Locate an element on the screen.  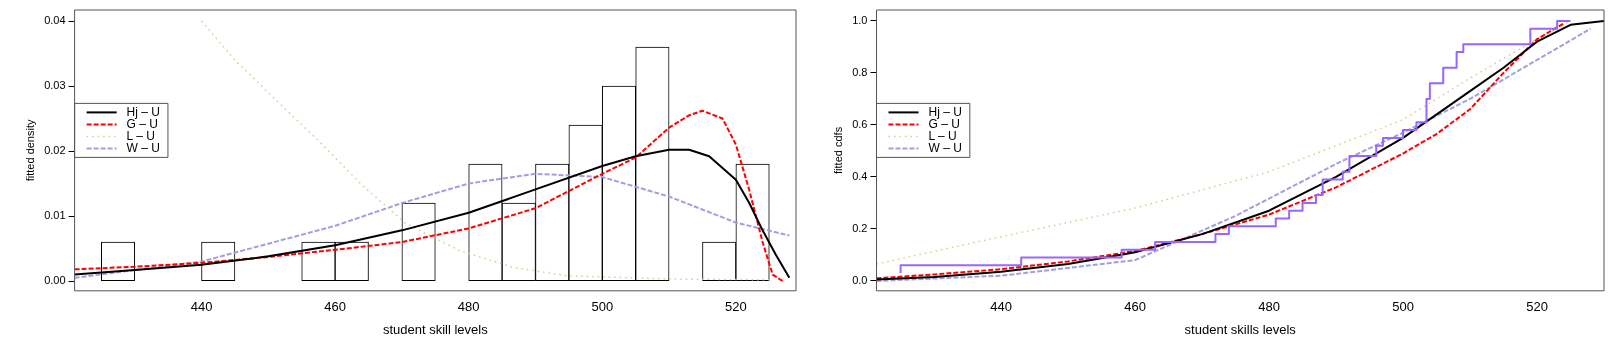
x-axis-title: student skills levels is located at coordinates (1240, 329).